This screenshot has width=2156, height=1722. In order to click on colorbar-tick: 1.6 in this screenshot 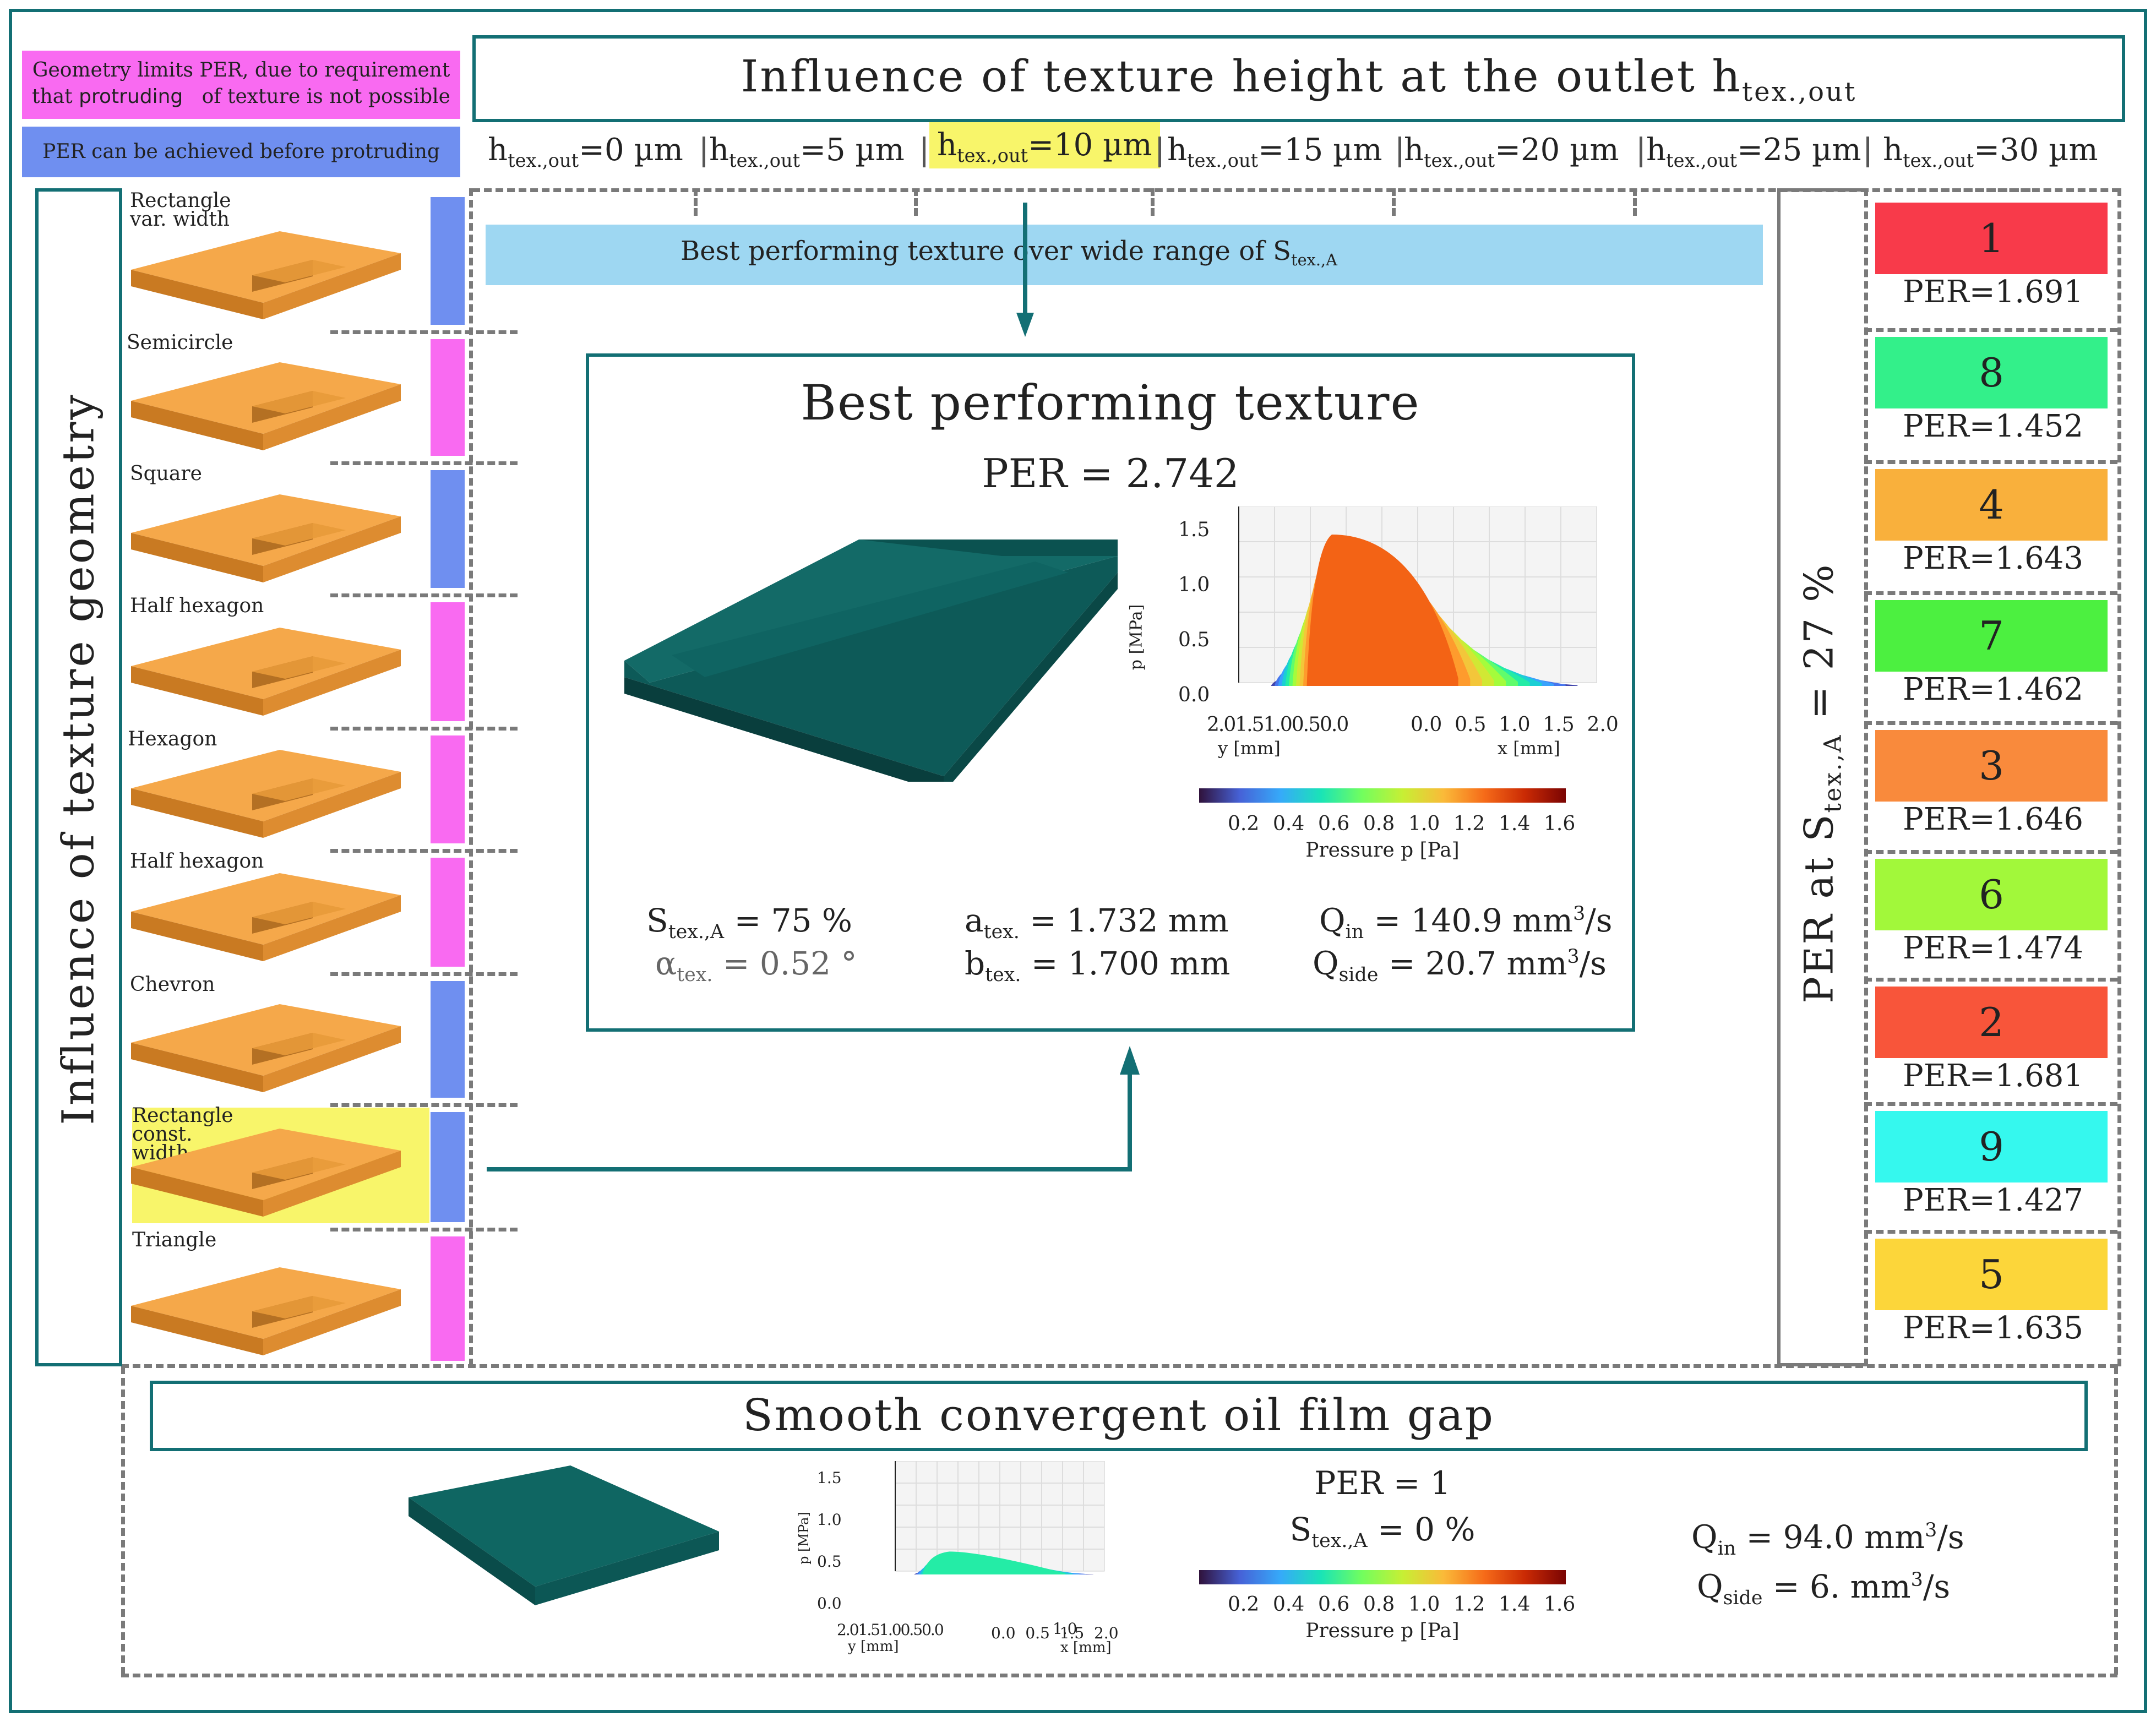, I will do `click(1560, 1604)`.